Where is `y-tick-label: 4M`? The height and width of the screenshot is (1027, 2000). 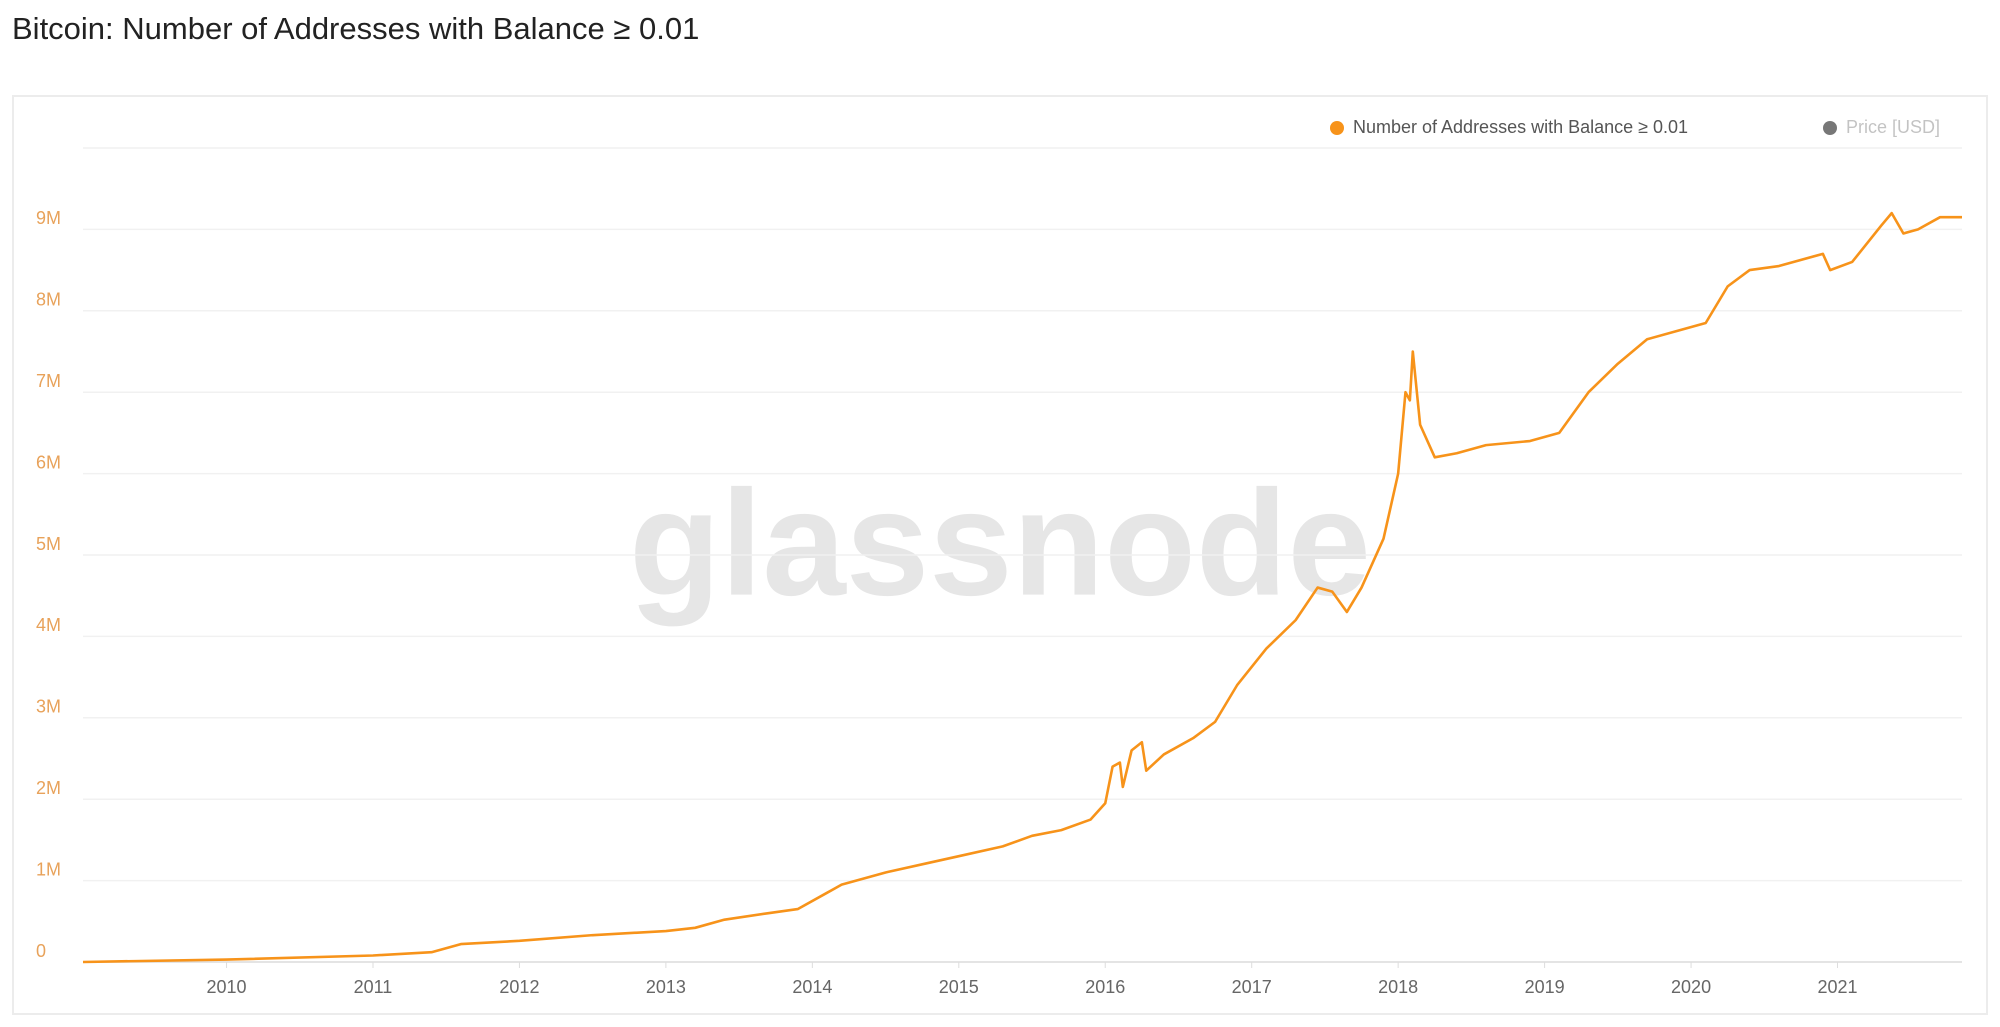 y-tick-label: 4M is located at coordinates (48, 625).